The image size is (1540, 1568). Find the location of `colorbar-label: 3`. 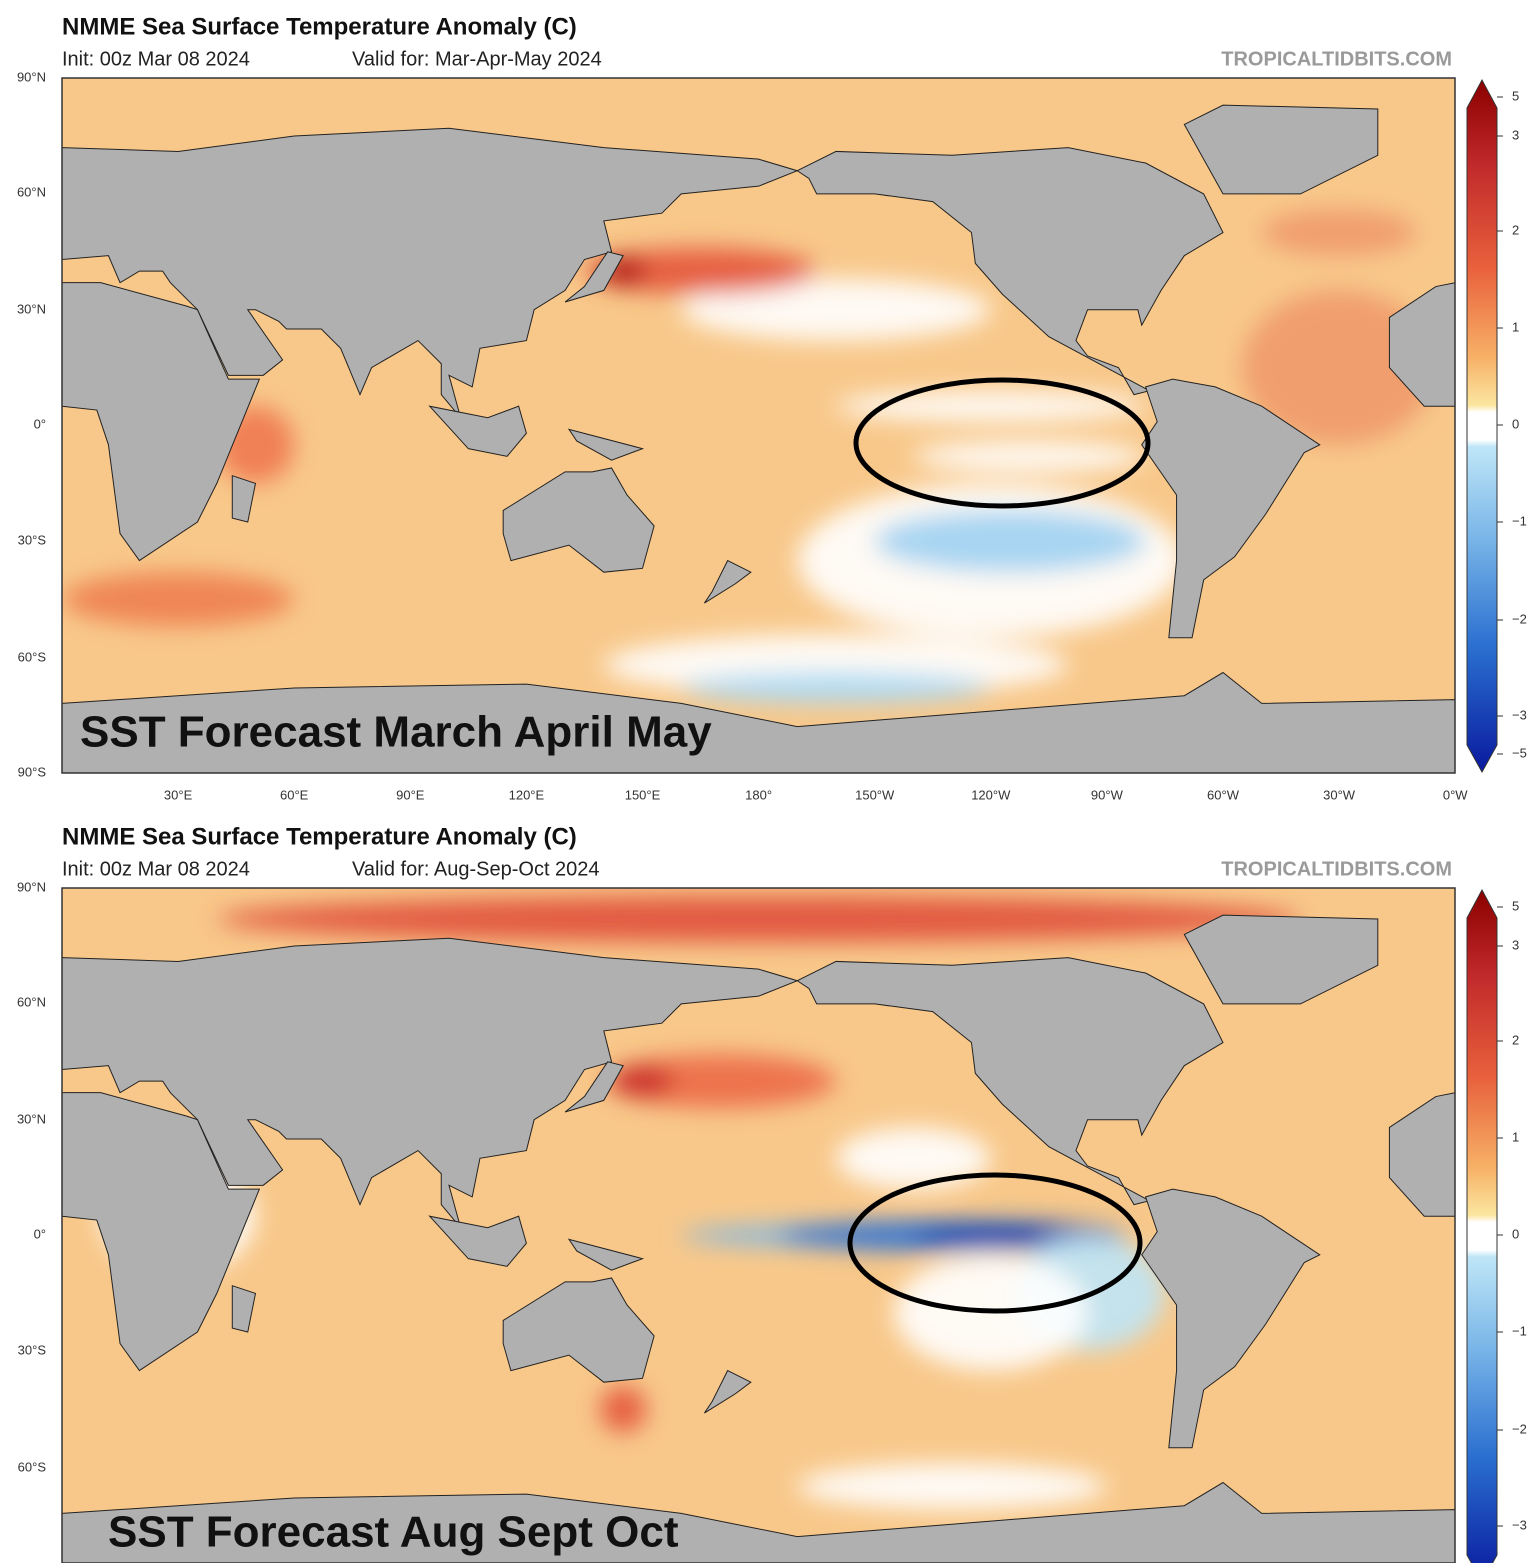

colorbar-label: 3 is located at coordinates (1515, 134).